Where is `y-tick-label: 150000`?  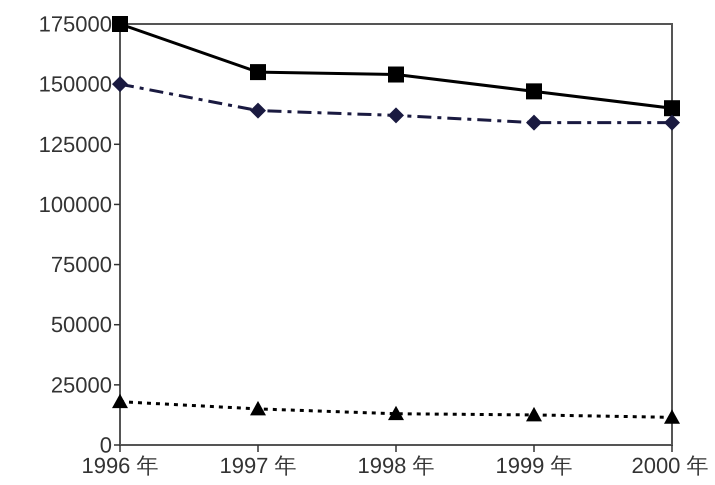
y-tick-label: 150000 is located at coordinates (75, 84).